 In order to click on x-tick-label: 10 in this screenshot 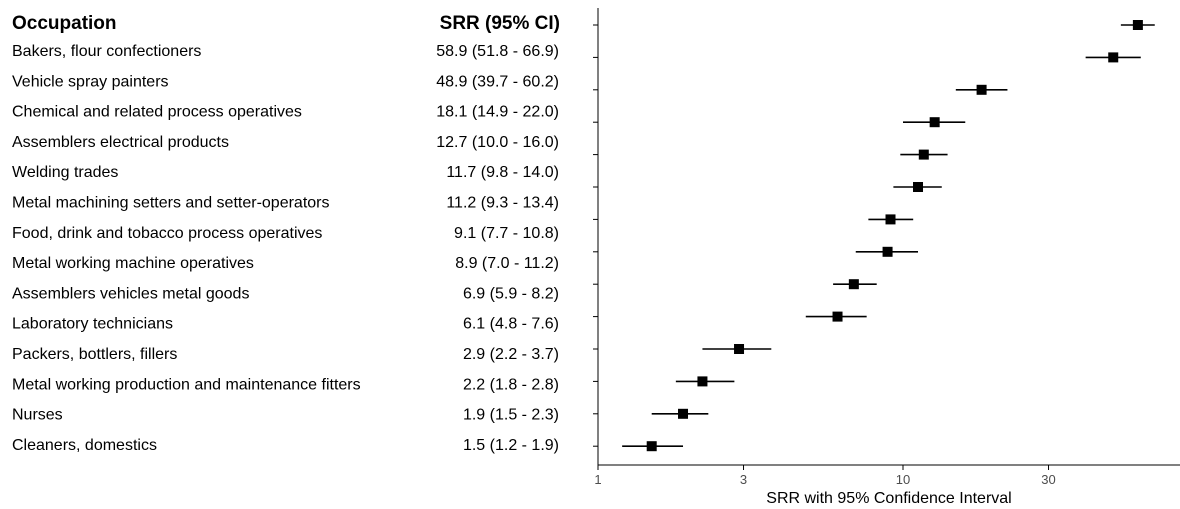, I will do `click(903, 479)`.